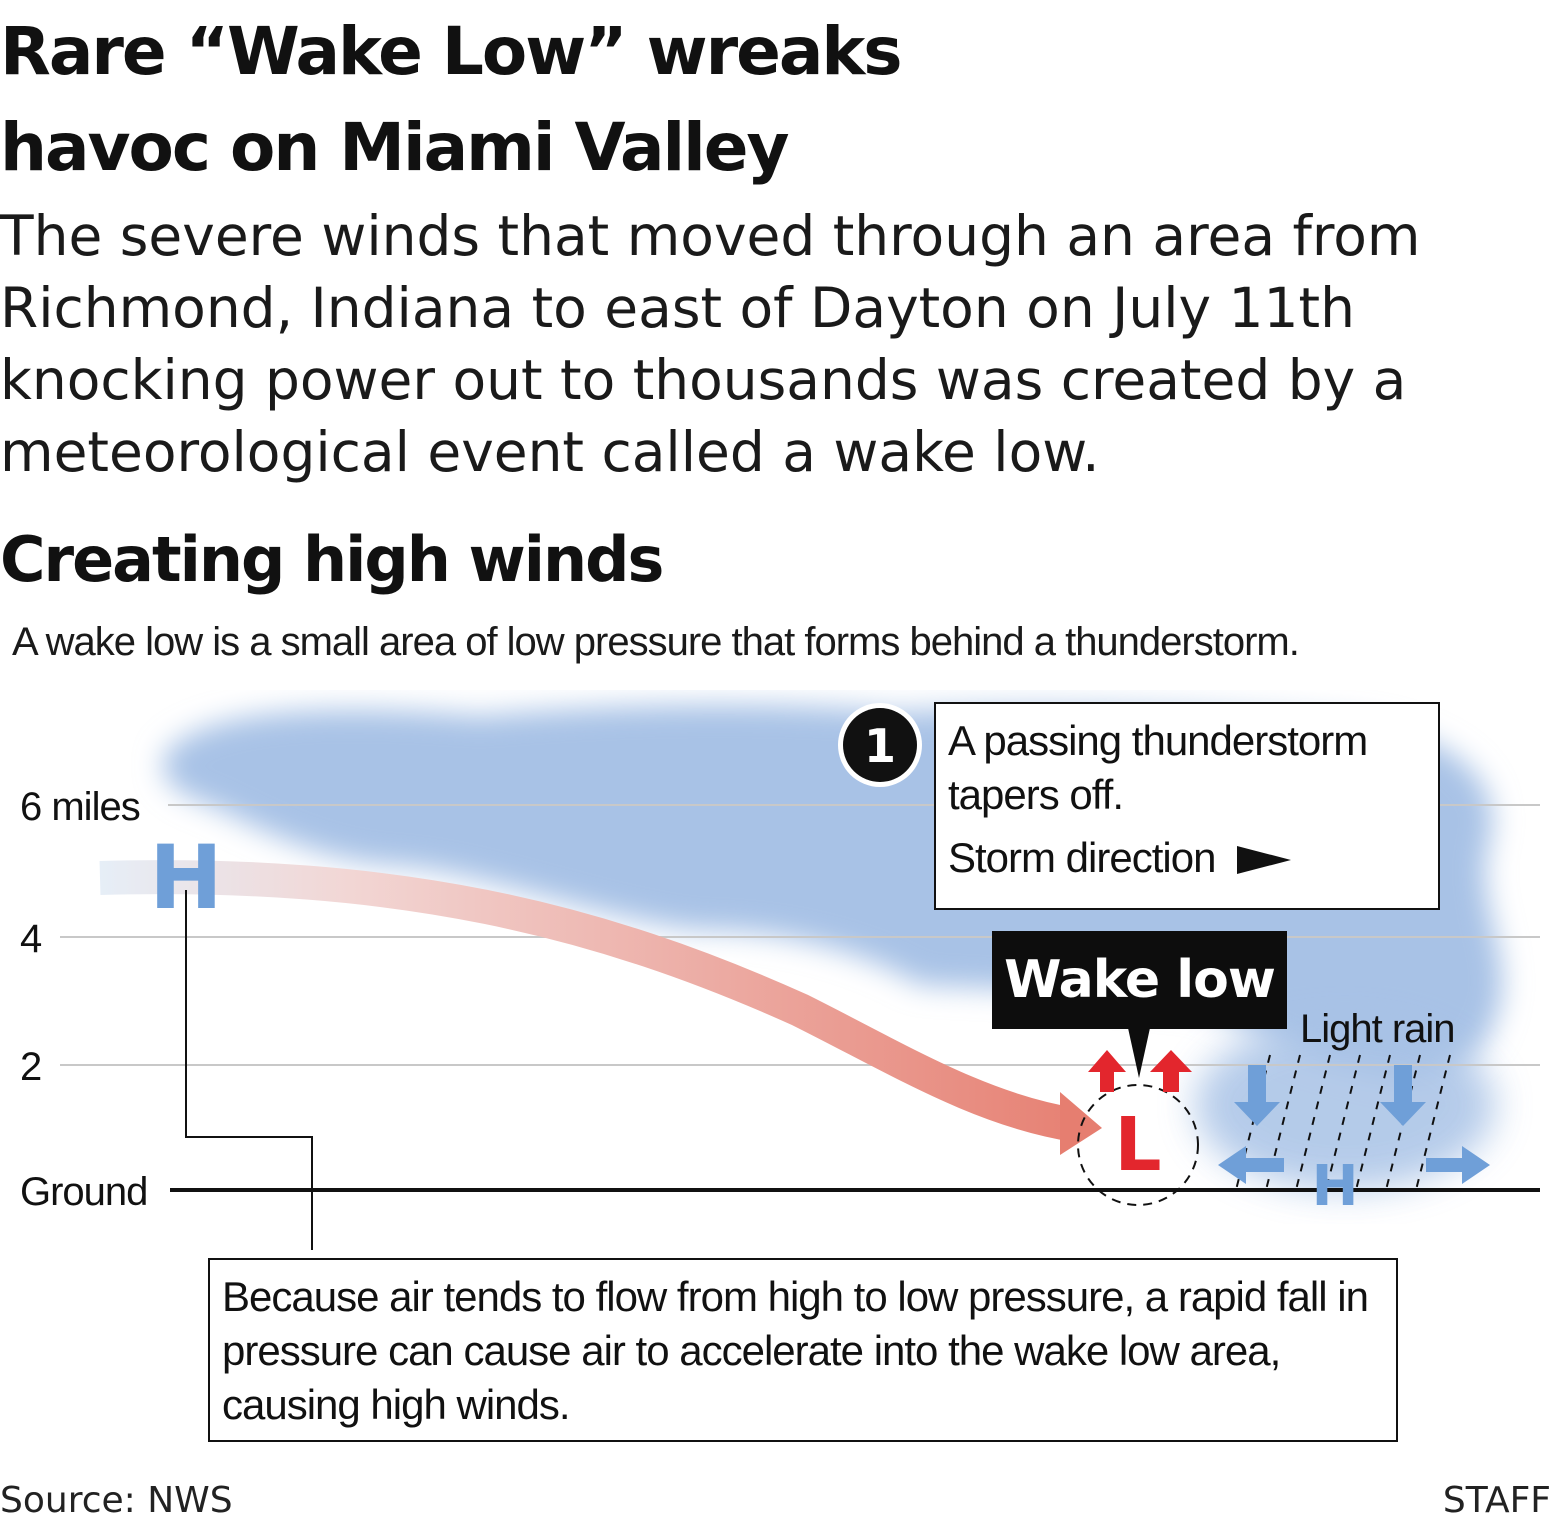 The width and height of the screenshot is (1557, 1536). I want to click on low-pressure-marker: L, so click(1137, 1145).